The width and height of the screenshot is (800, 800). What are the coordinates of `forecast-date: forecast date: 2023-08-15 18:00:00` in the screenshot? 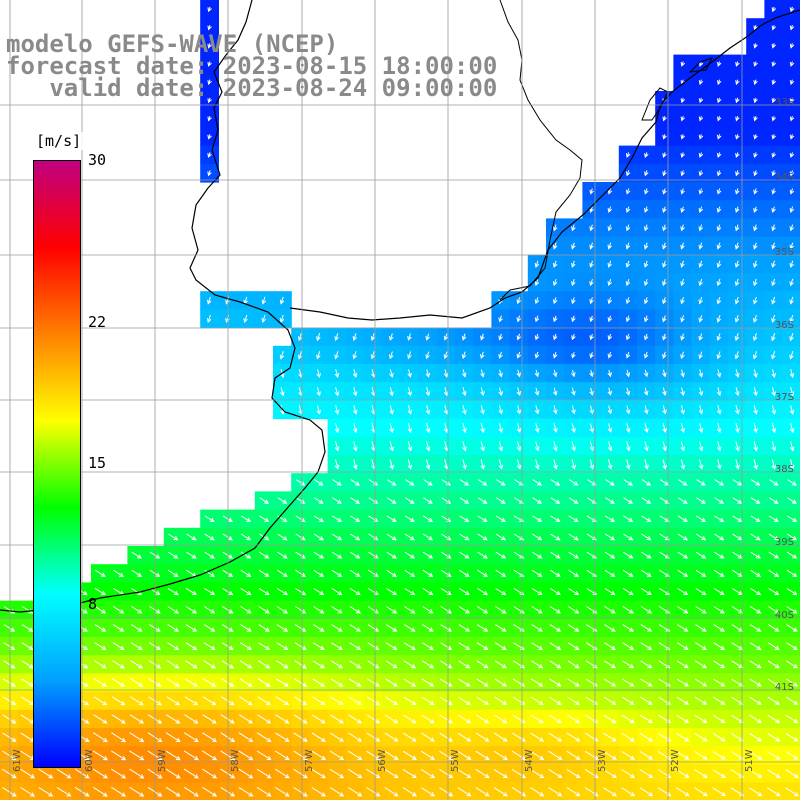 It's located at (252, 66).